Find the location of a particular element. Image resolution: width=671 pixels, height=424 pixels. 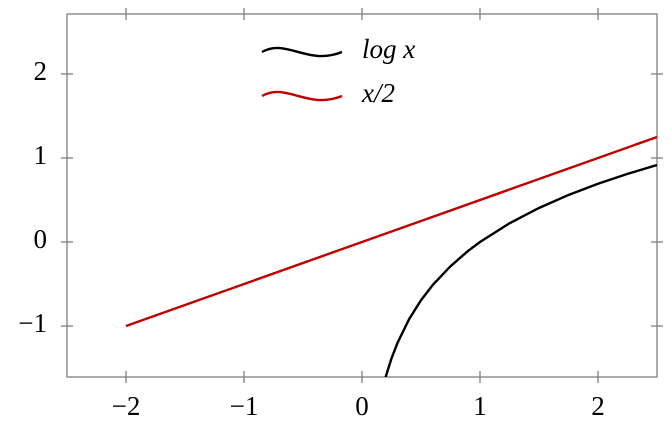

y-tick-label: 1 is located at coordinates (41, 155).